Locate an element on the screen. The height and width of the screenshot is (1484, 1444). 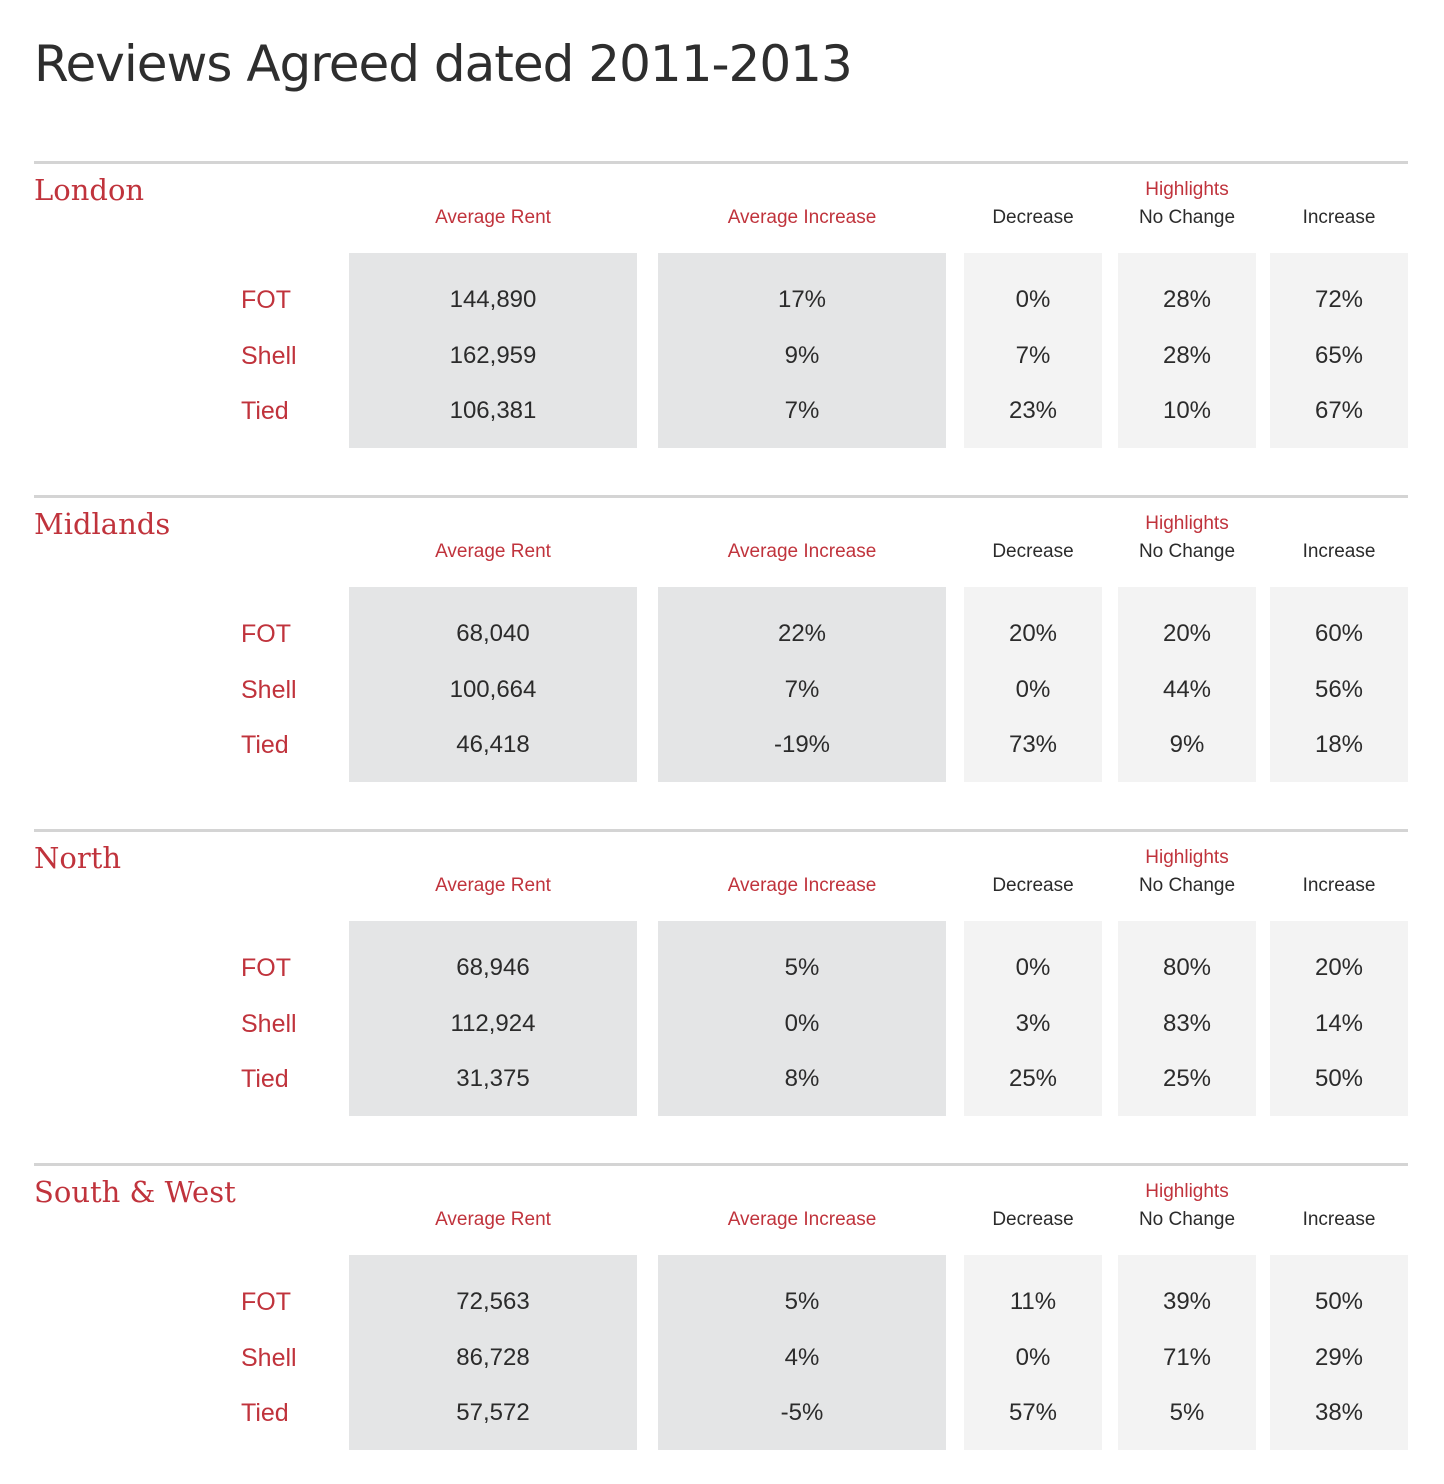
cell-average-increase: -5% is located at coordinates (802, 1412).